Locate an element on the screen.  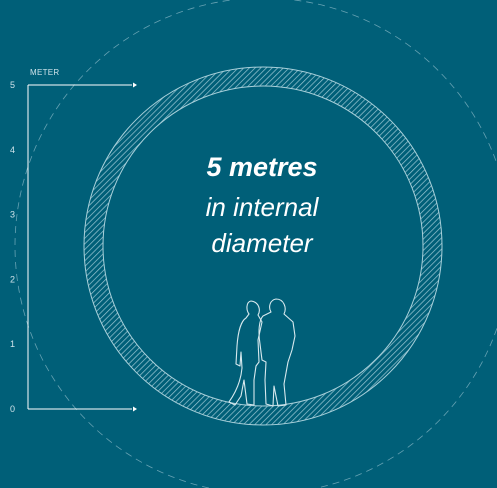
person-right-silhouette-icon is located at coordinates (277, 352).